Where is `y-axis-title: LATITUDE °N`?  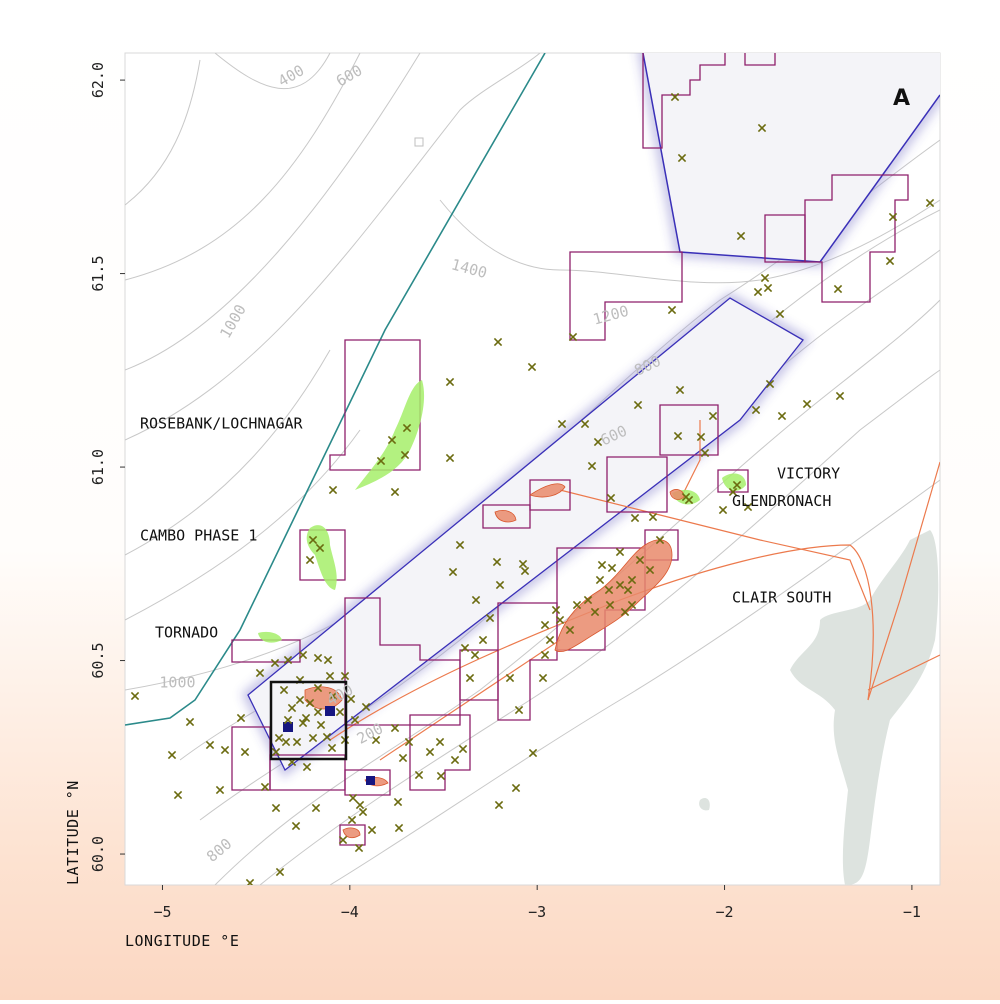 y-axis-title: LATITUDE °N is located at coordinates (73, 832).